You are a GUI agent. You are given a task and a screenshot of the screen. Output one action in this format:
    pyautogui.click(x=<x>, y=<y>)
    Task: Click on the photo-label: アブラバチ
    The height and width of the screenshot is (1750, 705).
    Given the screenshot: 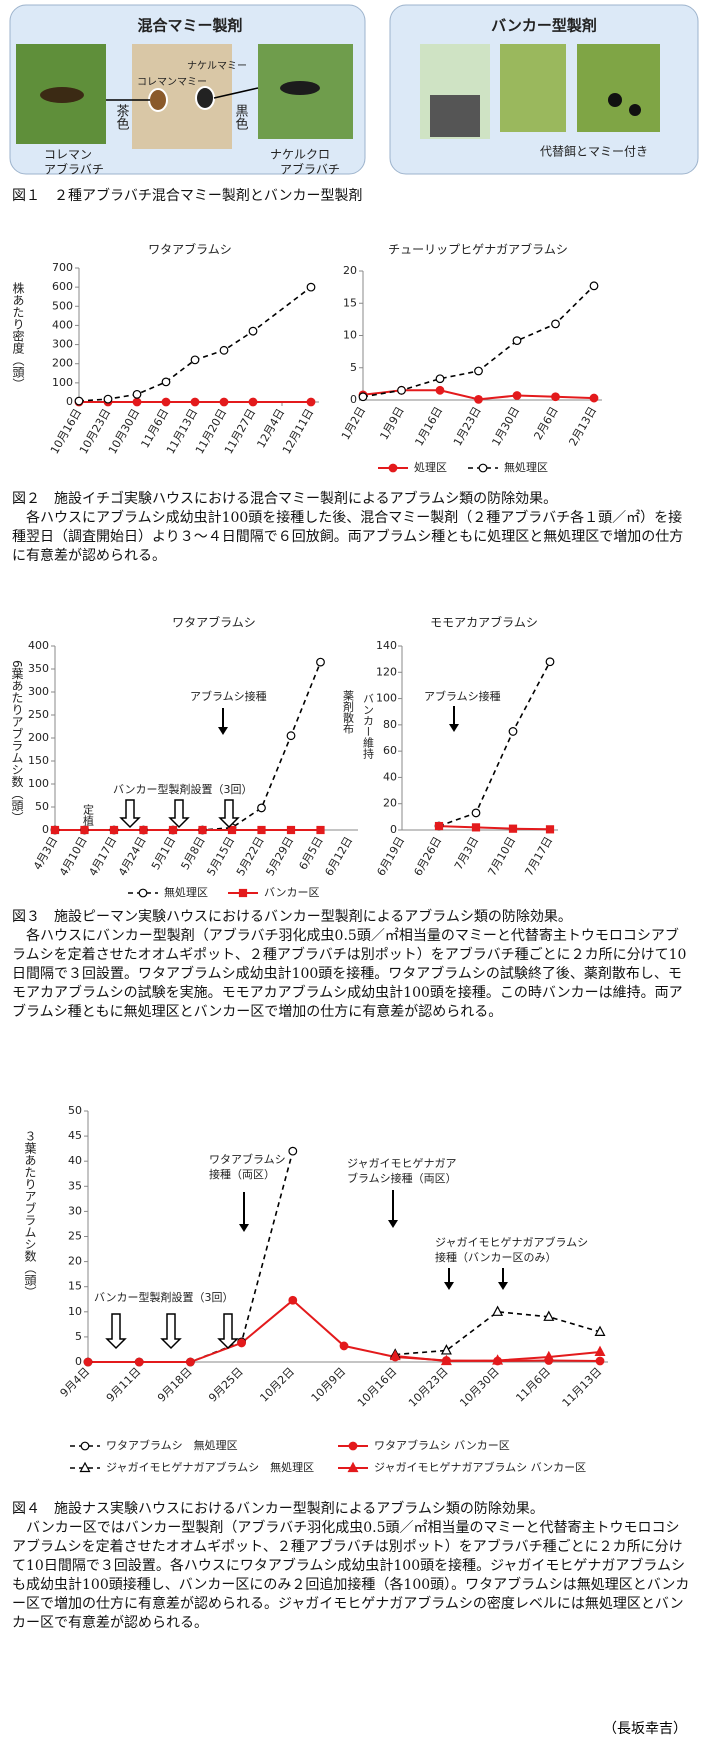 What is the action you would take?
    pyautogui.click(x=74, y=169)
    